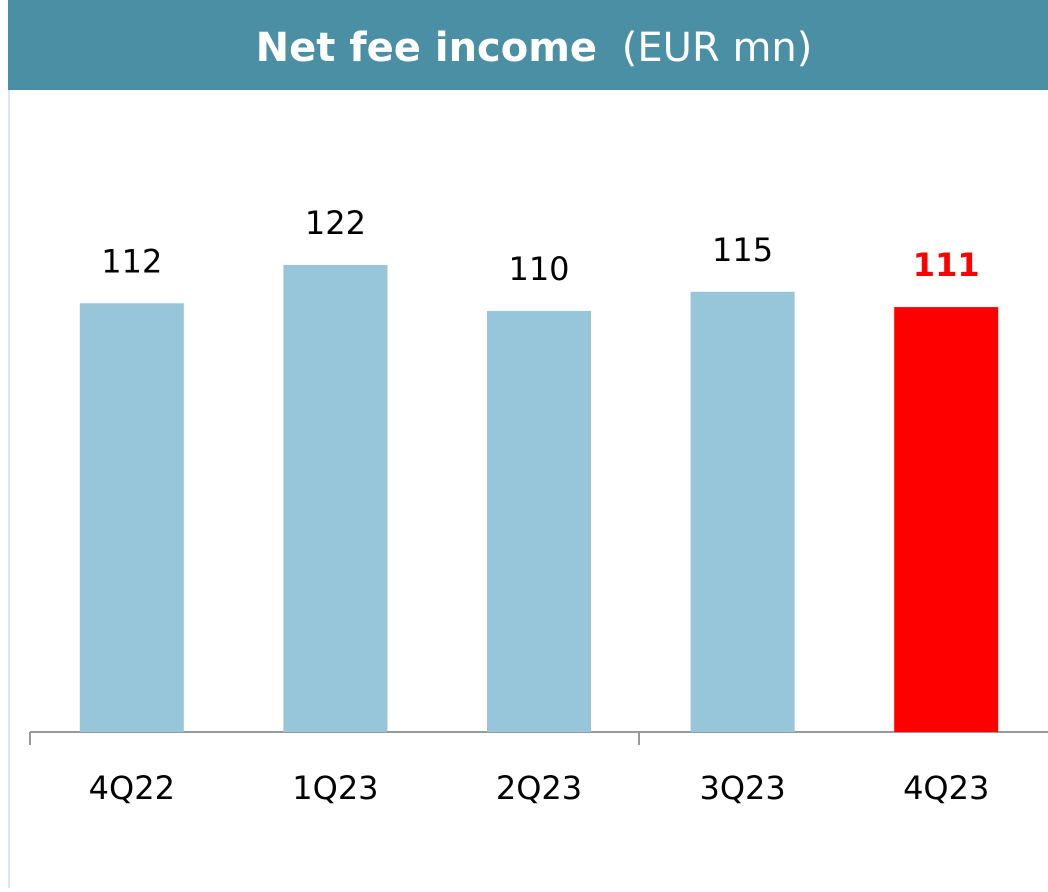 The width and height of the screenshot is (1048, 892). What do you see at coordinates (539, 788) in the screenshot?
I see `x-tick-label: 2Q23` at bounding box center [539, 788].